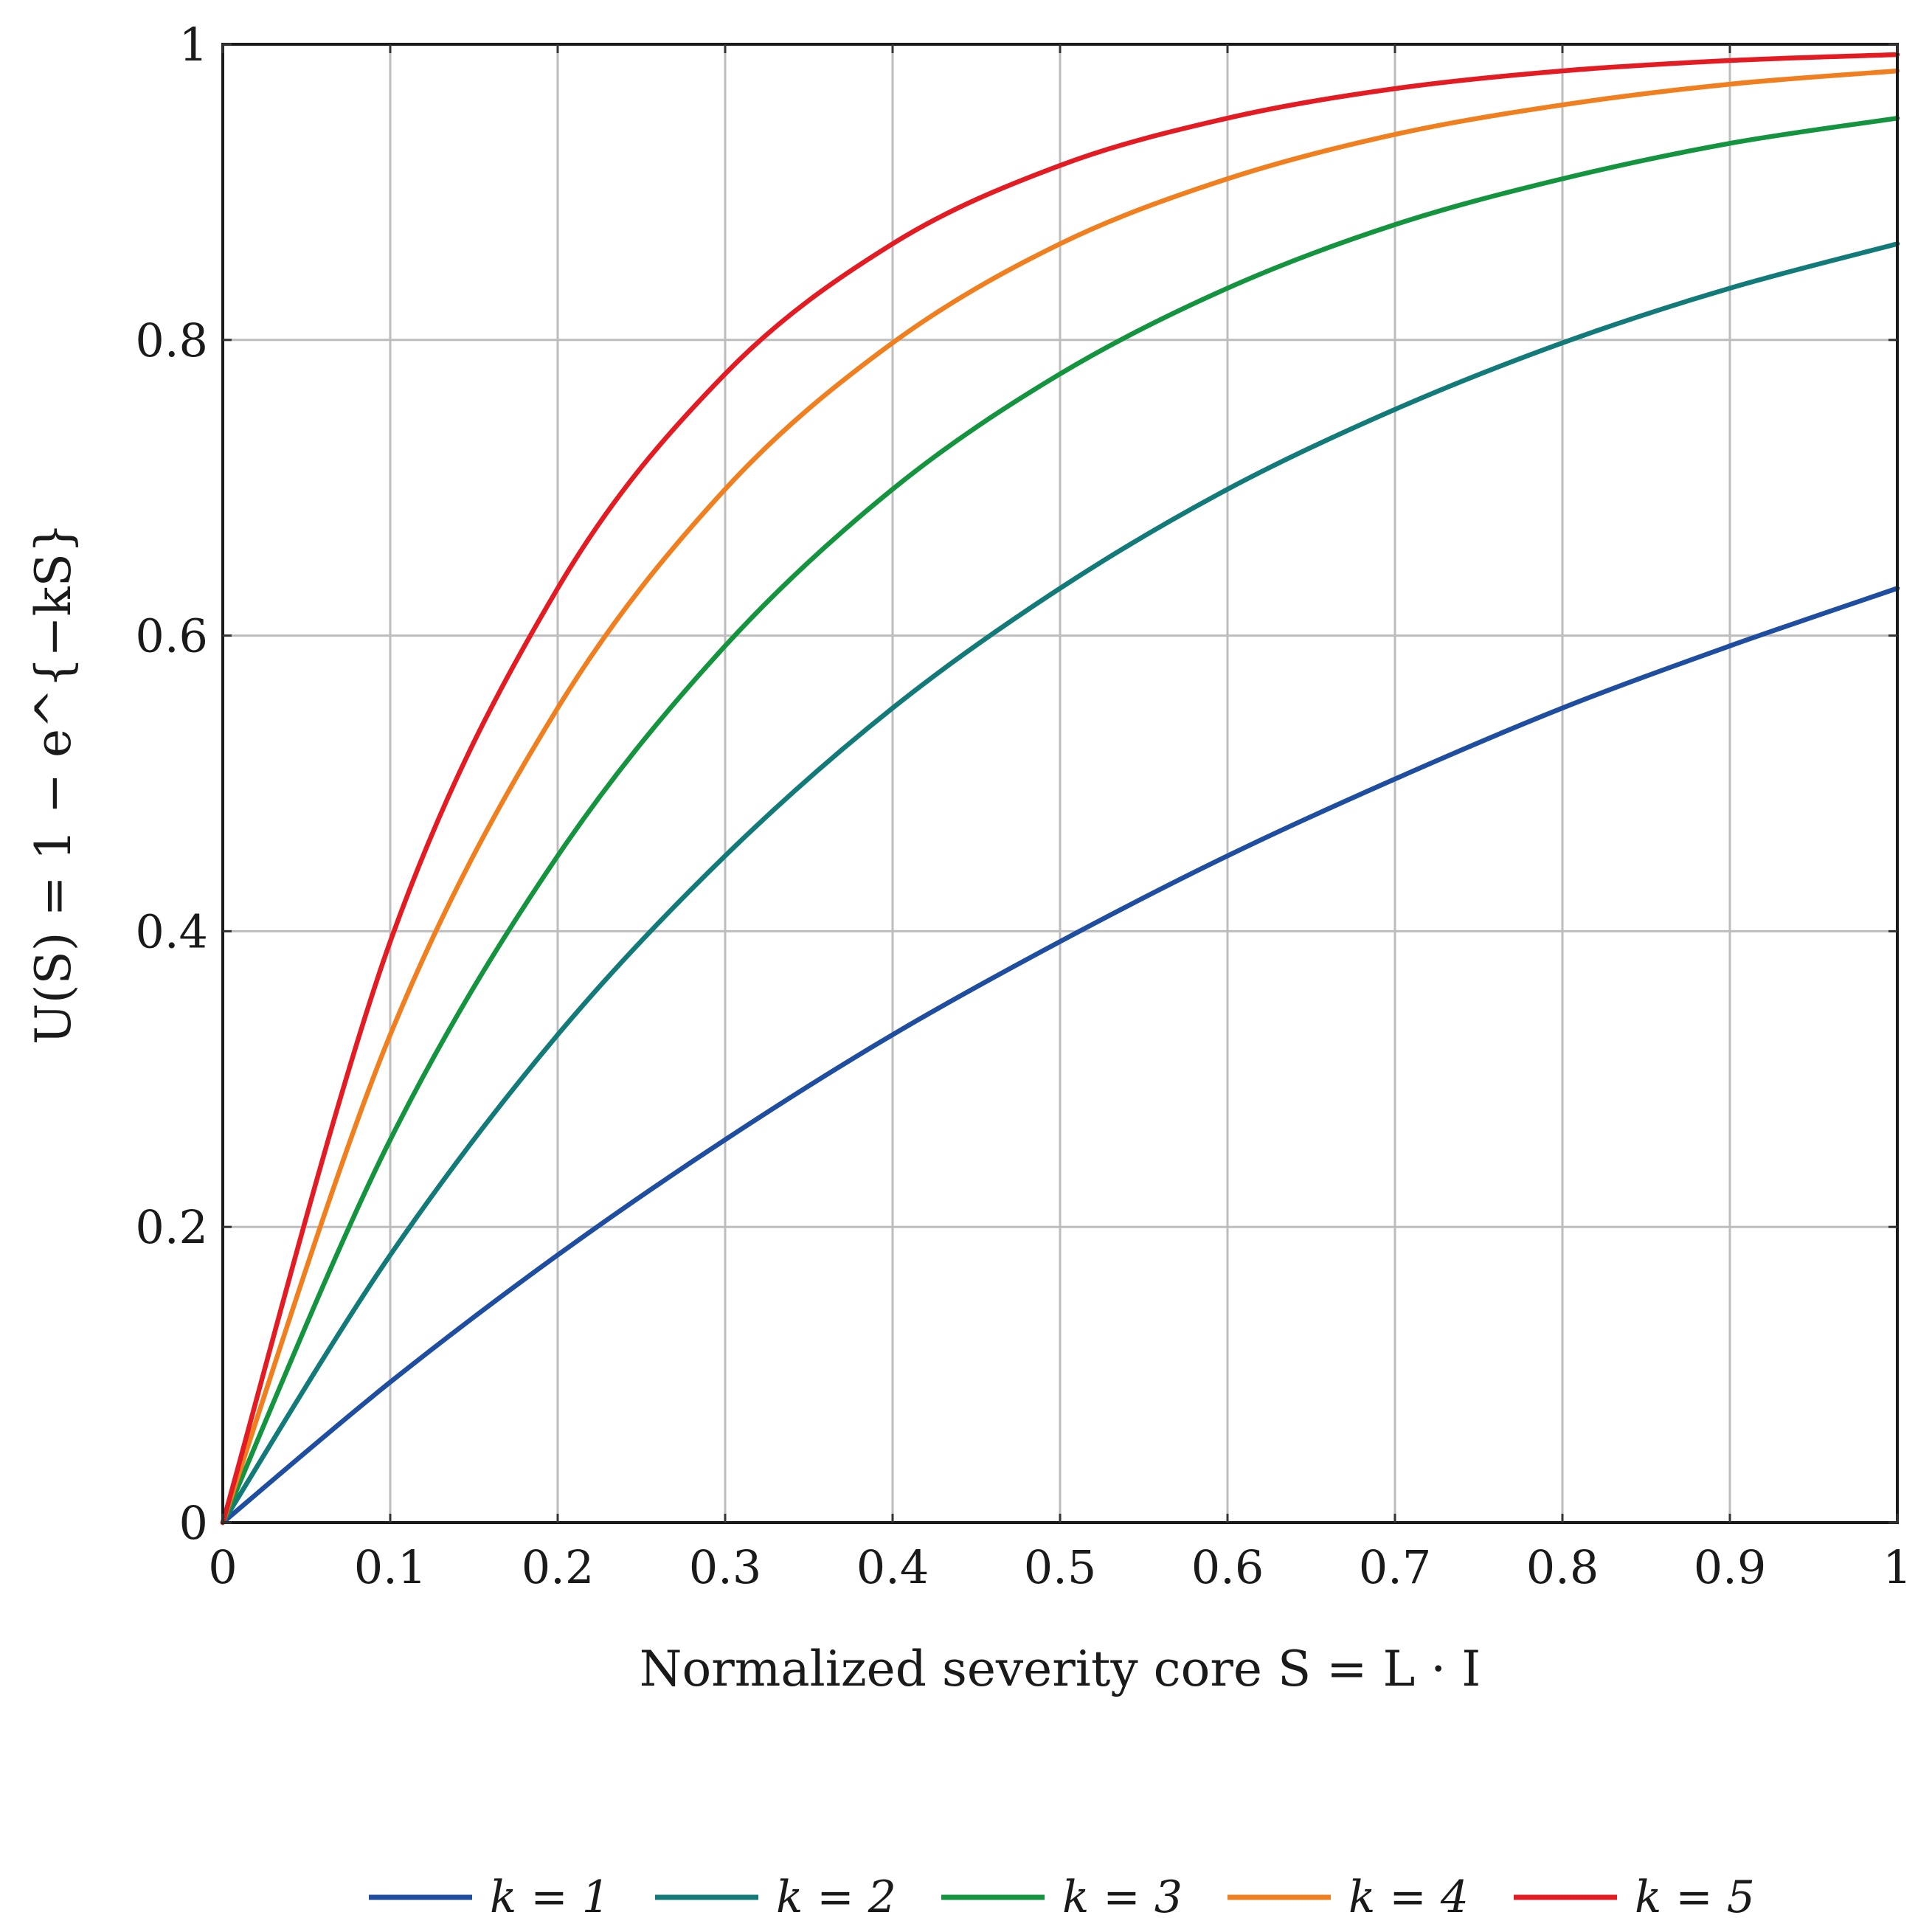 The width and height of the screenshot is (1932, 1932). Describe the element at coordinates (1396, 1567) in the screenshot. I see `x-tick-label: 0.7` at that location.